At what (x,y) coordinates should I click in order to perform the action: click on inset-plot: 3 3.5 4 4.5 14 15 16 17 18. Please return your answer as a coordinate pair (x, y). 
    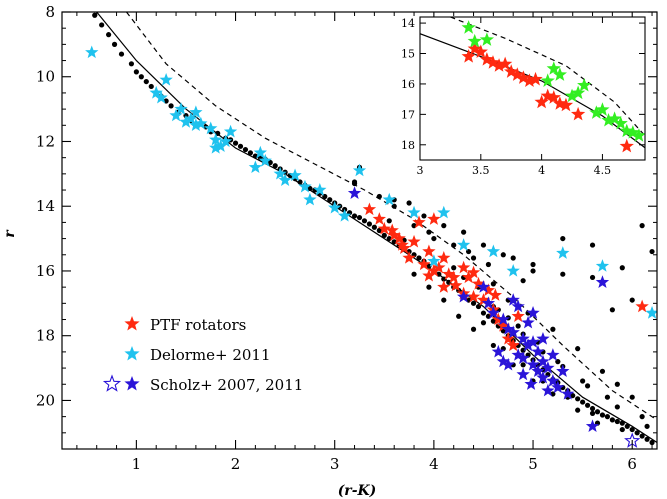
    Looking at the image, I should click on (523, 96).